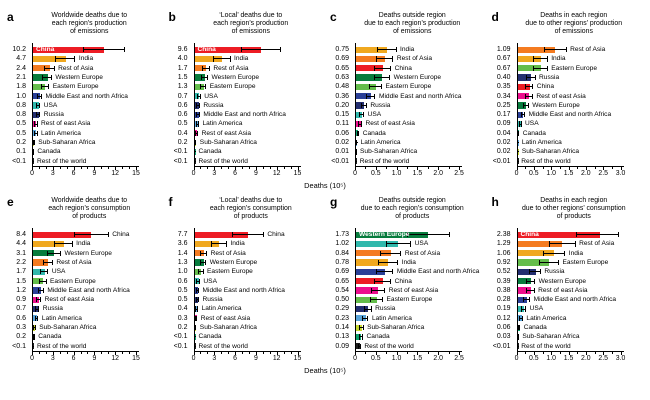 The width and height of the screenshot is (650, 400). I want to click on region-label: Latin America, so click(380, 142).